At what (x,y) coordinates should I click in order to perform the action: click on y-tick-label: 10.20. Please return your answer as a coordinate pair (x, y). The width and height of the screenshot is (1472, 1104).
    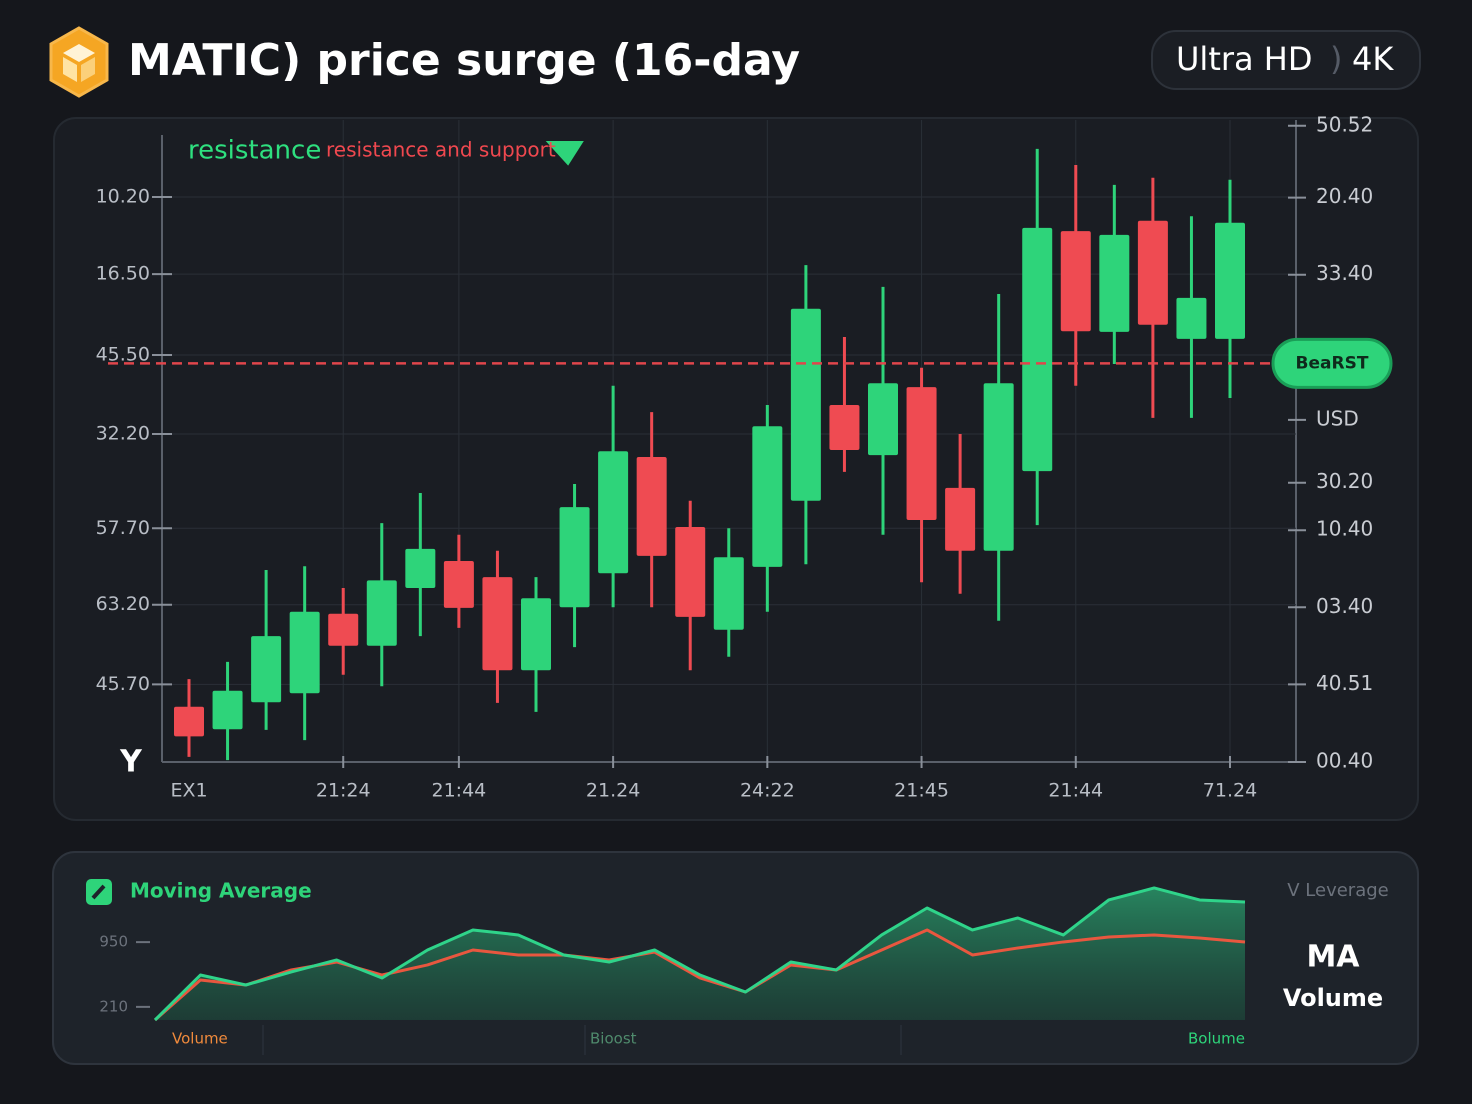
    Looking at the image, I should click on (123, 197).